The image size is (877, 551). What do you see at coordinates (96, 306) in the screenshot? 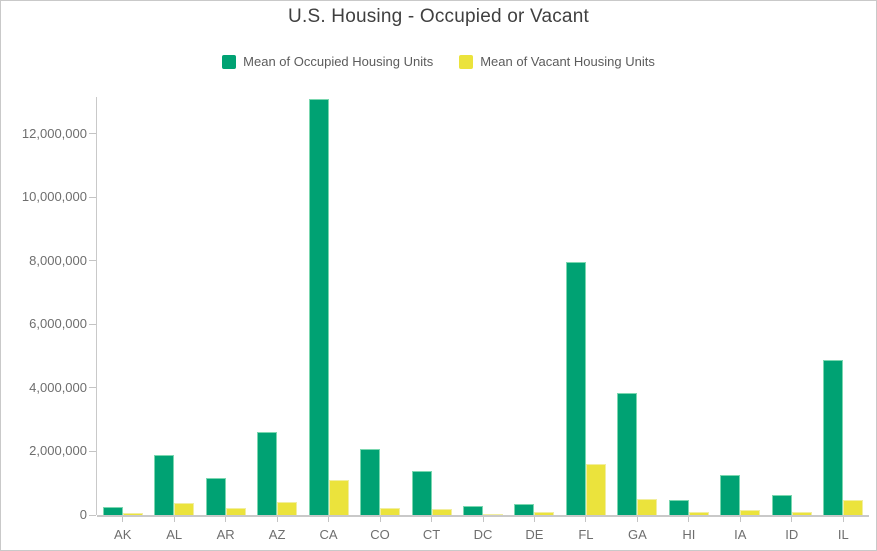
I see `y-axis-line` at bounding box center [96, 306].